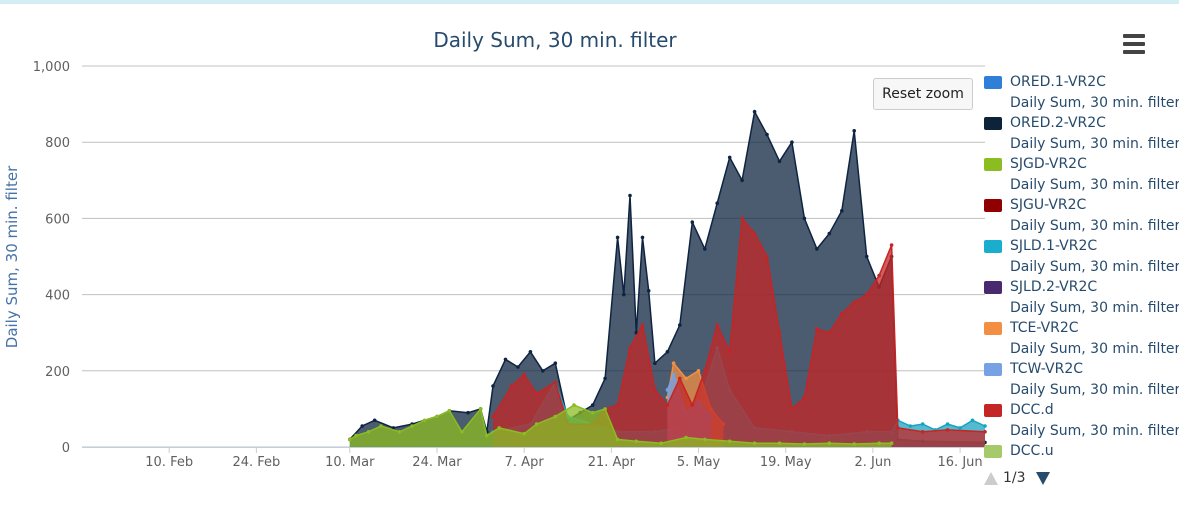  What do you see at coordinates (923, 94) in the screenshot?
I see `reset-zoom-button: Reset zoom` at bounding box center [923, 94].